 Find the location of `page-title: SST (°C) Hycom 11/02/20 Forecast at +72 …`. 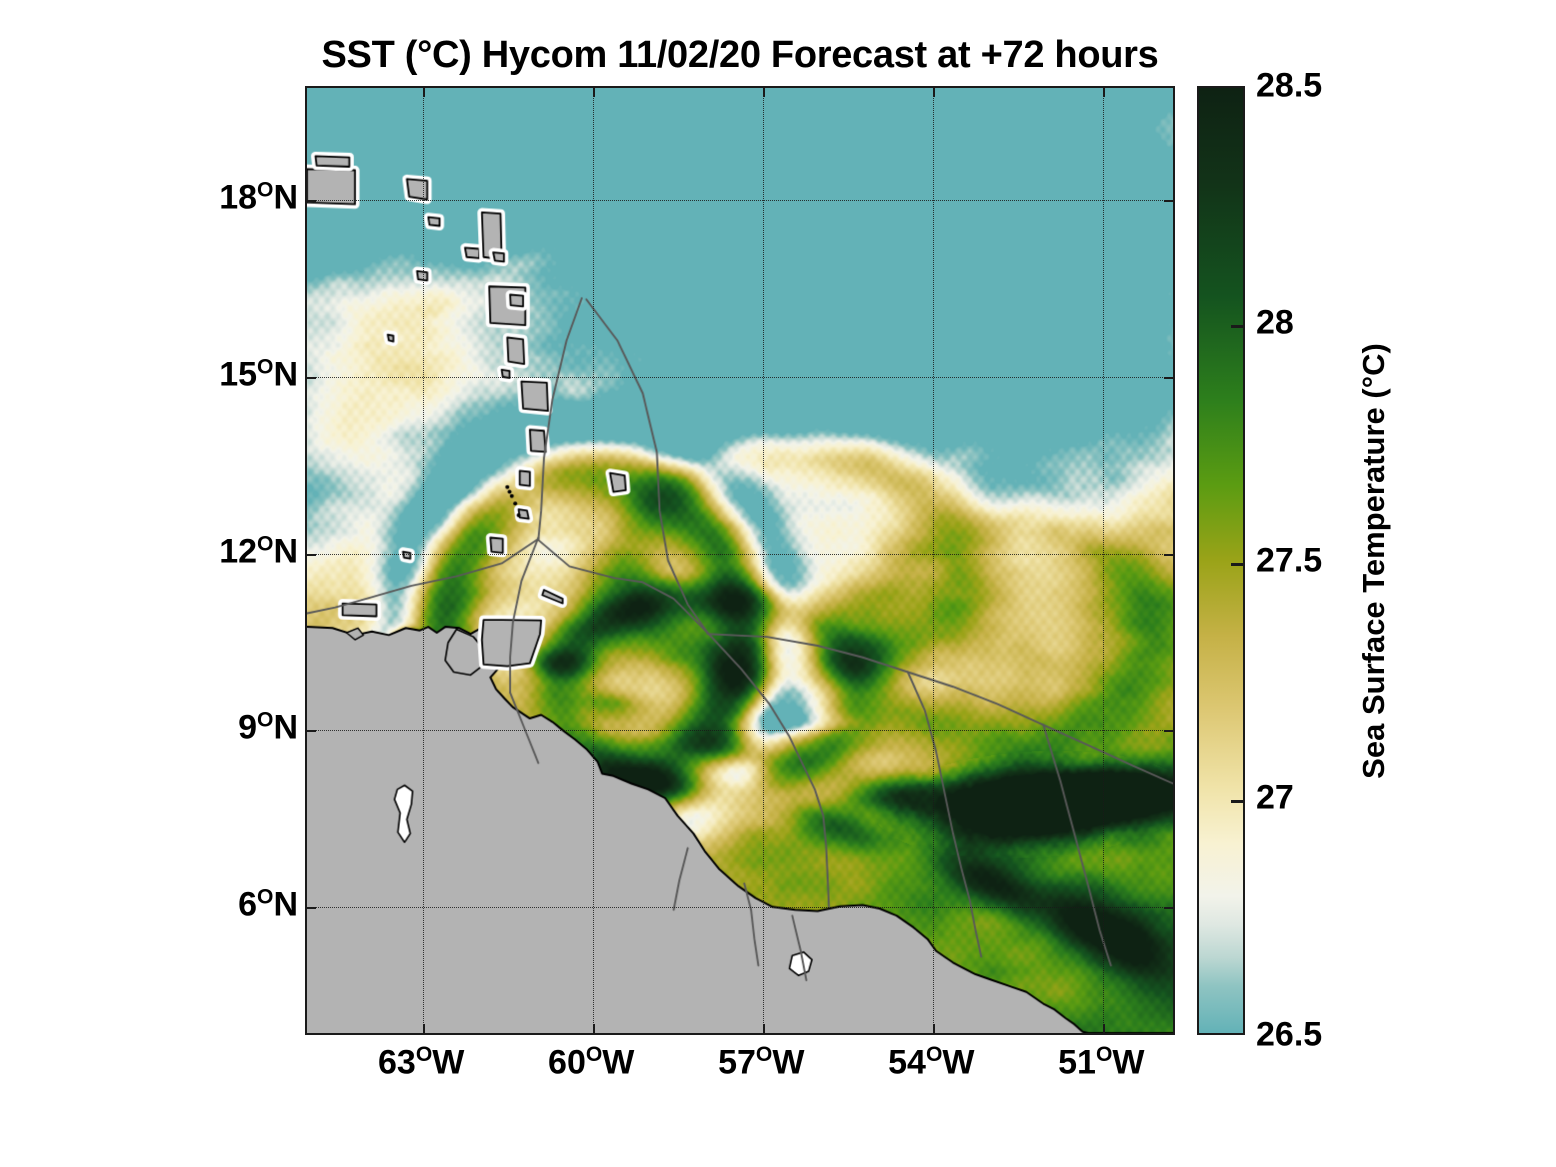

page-title: SST (°C) Hycom 11/02/20 Forecast at +72 … is located at coordinates (740, 55).